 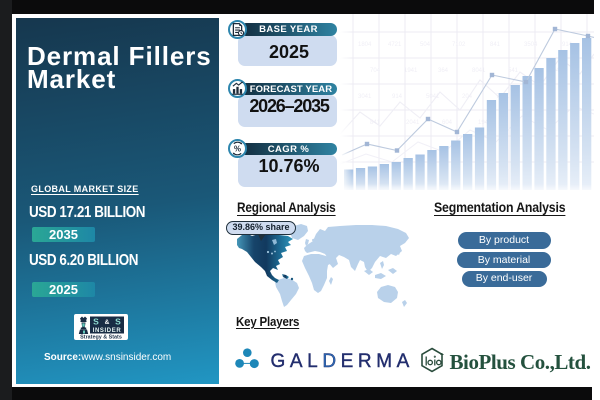 What do you see at coordinates (479, 71) in the screenshot?
I see `svg-text: 8041` at bounding box center [479, 71].